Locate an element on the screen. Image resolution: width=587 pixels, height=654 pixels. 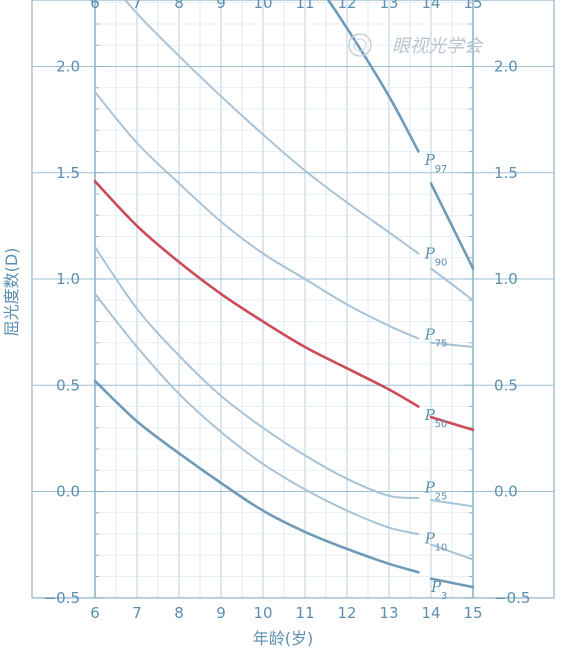
x-tick-label-bottom: 6 is located at coordinates (95, 613).